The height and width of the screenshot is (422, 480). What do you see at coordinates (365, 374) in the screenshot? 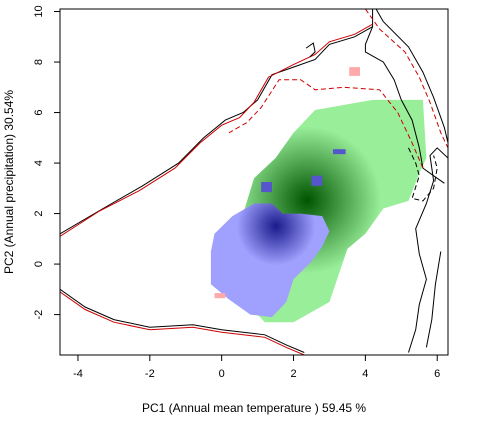
I see `x-tick-label: 4` at bounding box center [365, 374].